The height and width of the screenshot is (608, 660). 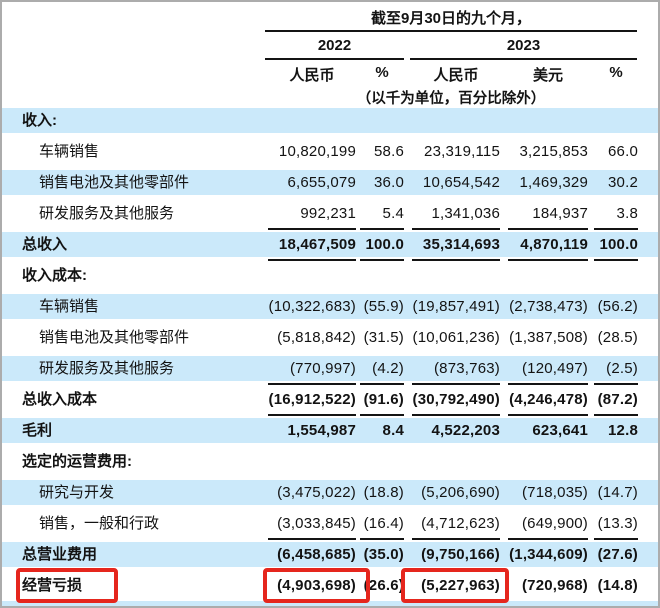 What do you see at coordinates (60, 399) in the screenshot?
I see `row-label: 总收入成本` at bounding box center [60, 399].